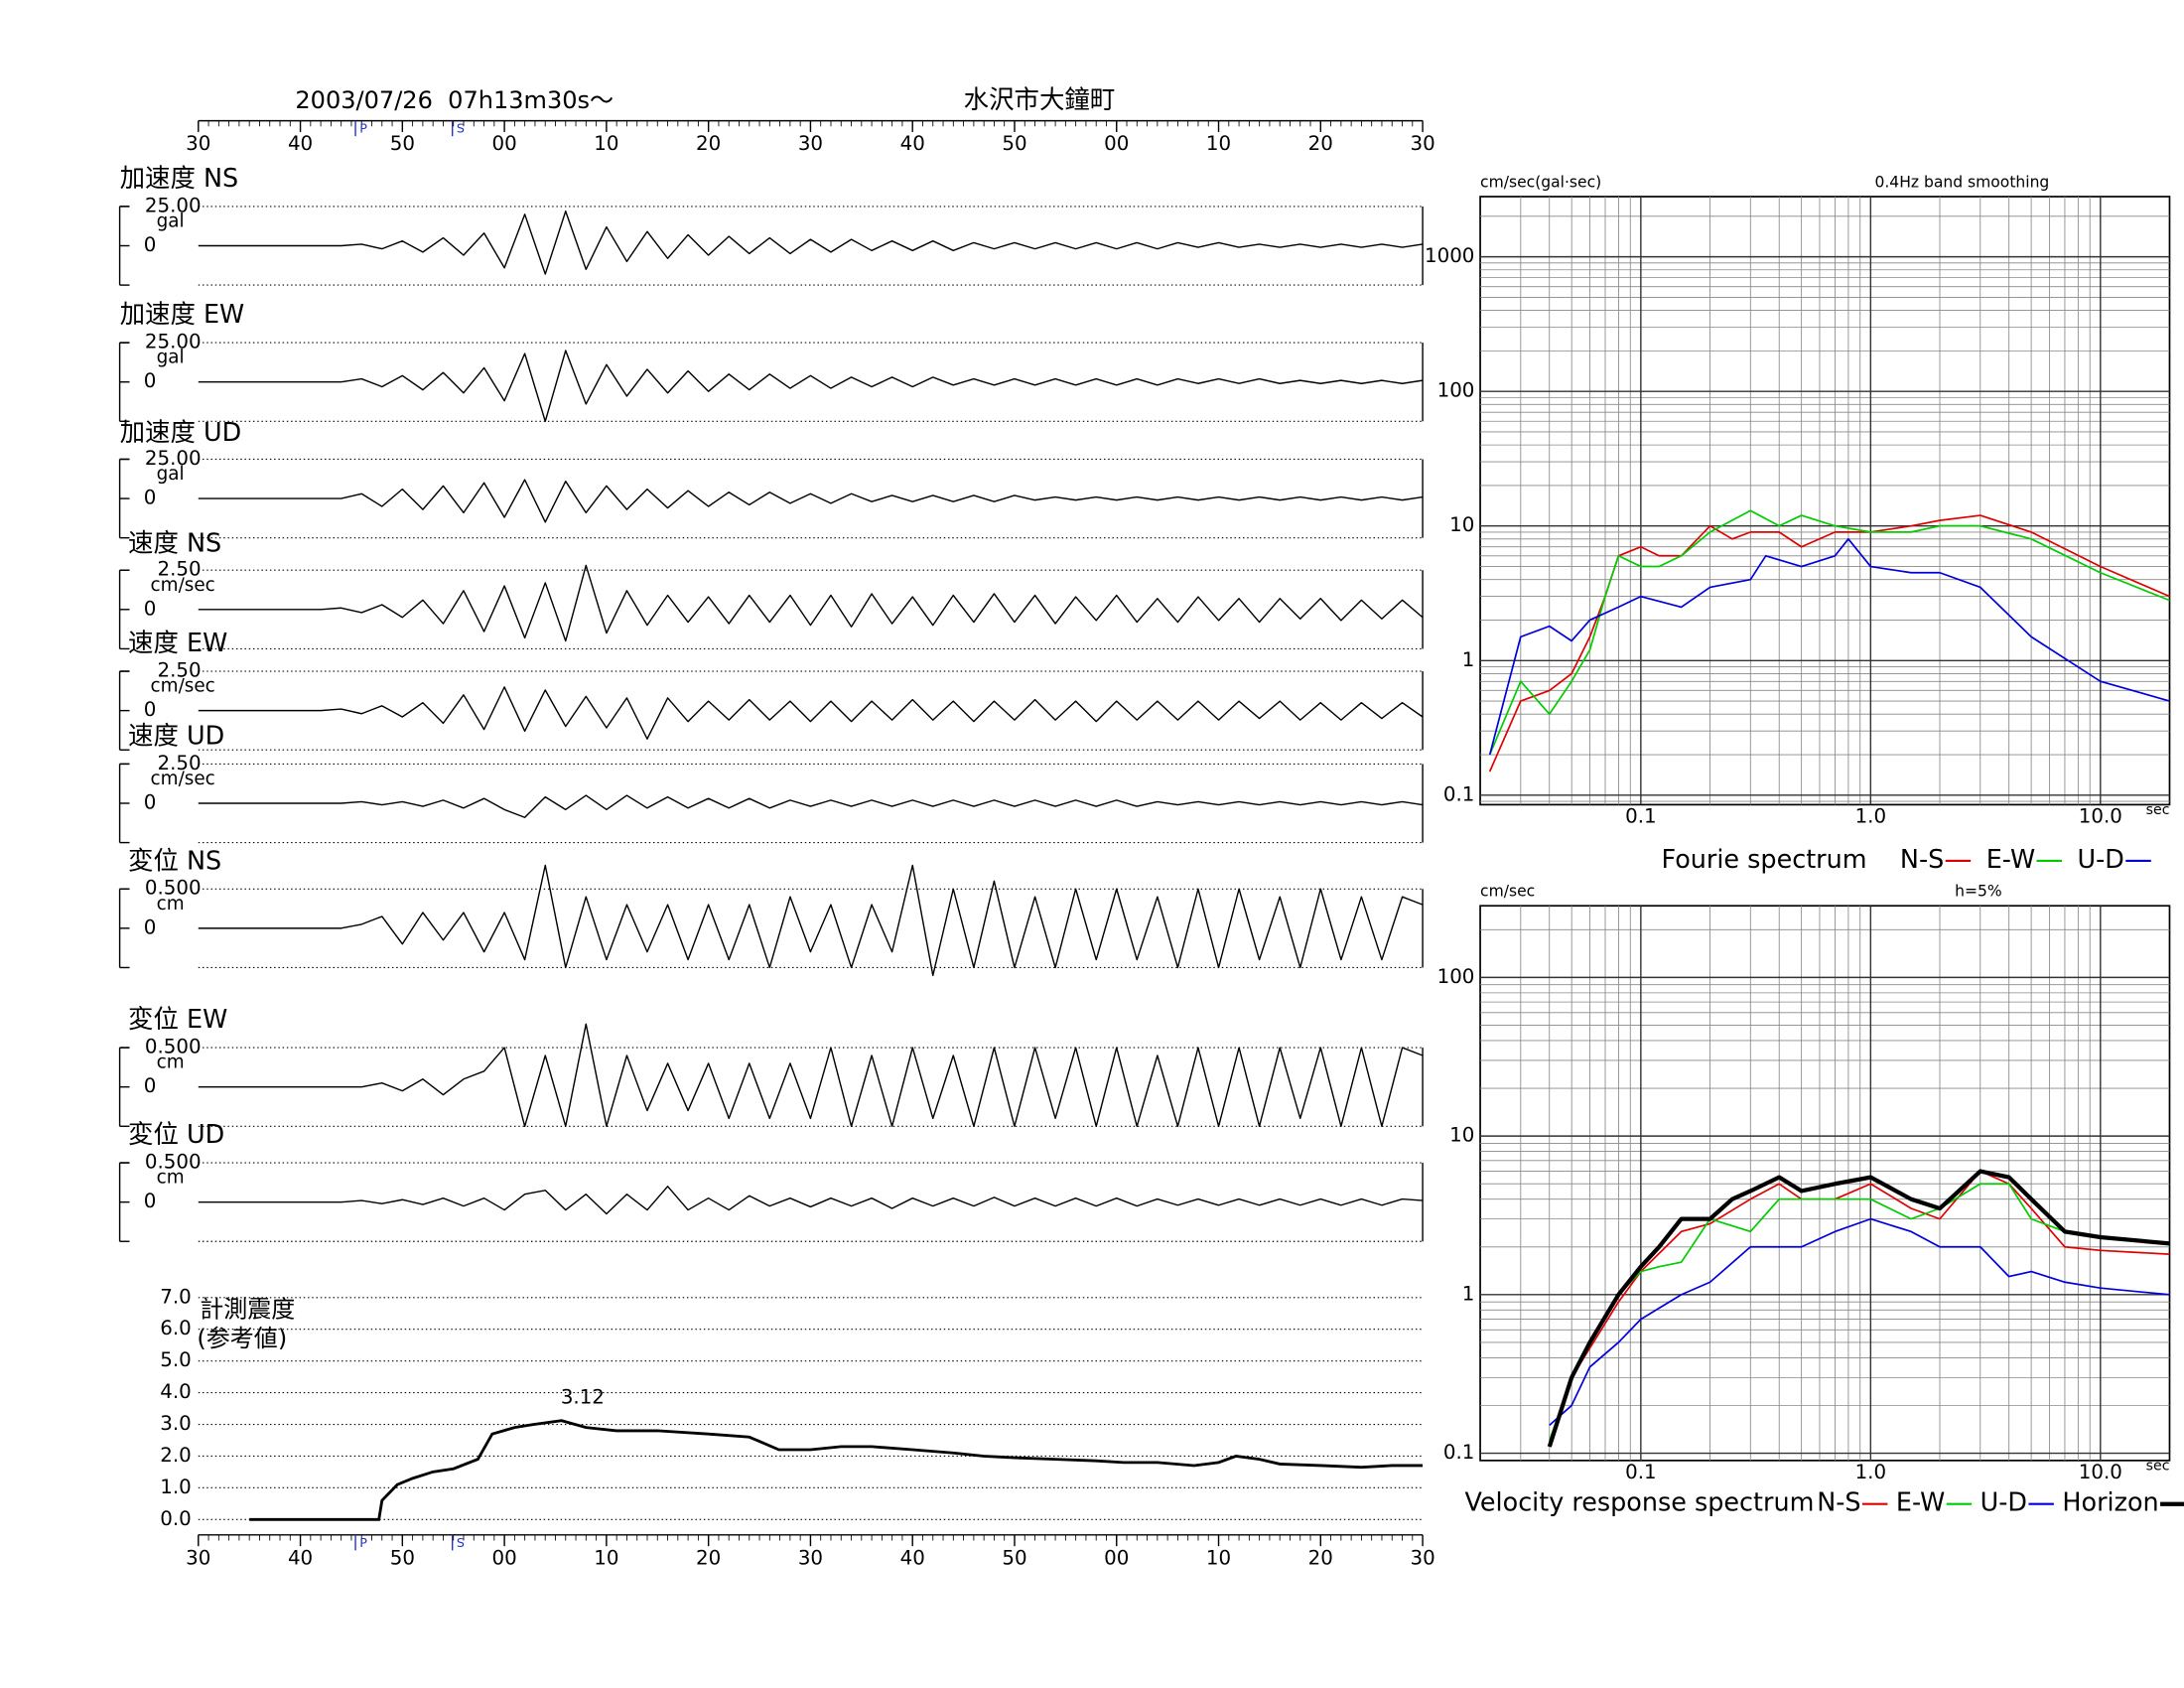 This screenshot has height=1688, width=2184. What do you see at coordinates (1461, 524) in the screenshot?
I see `y-tick-label: 10` at bounding box center [1461, 524].